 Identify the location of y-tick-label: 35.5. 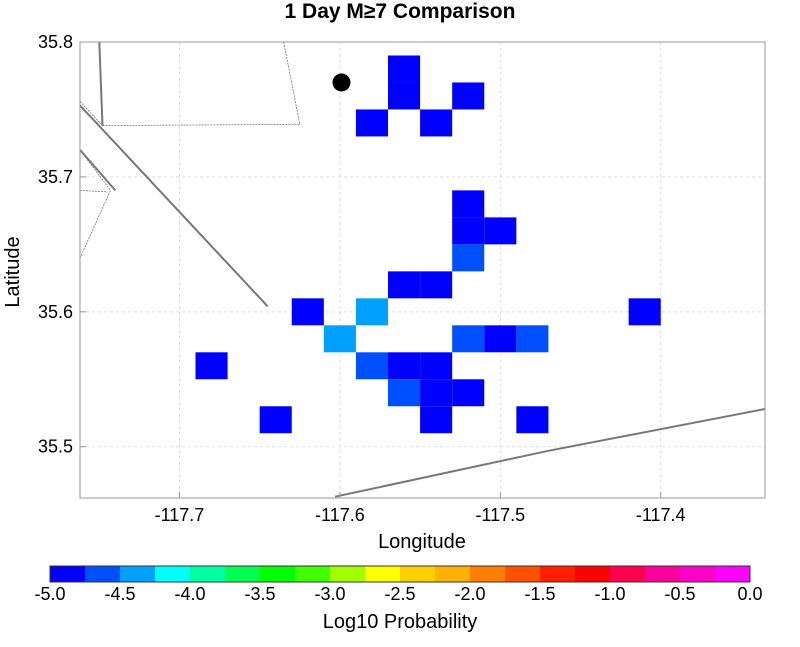
(55, 447).